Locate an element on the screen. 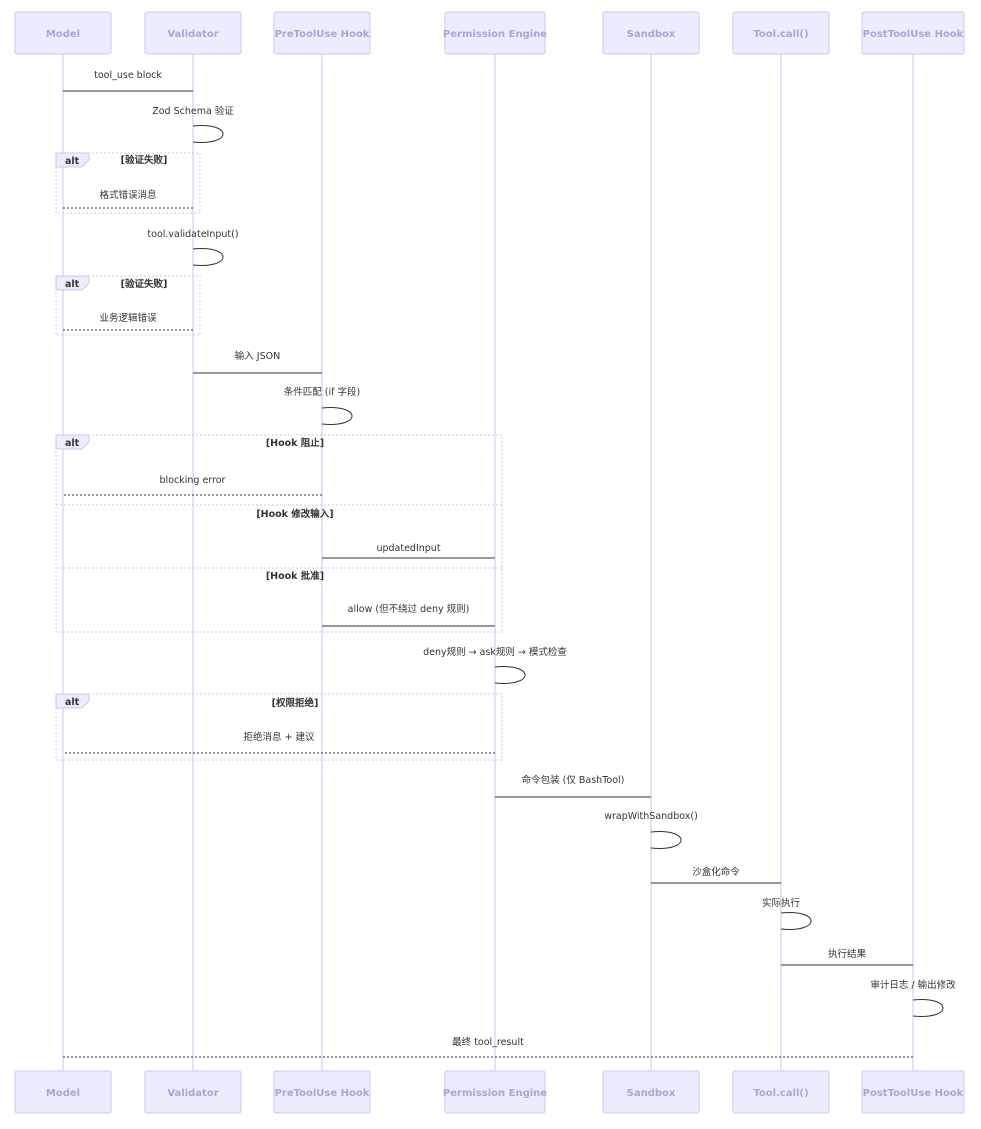 The height and width of the screenshot is (1129, 981). message-label: 命令包装 (仅 BashTool) is located at coordinates (573, 780).